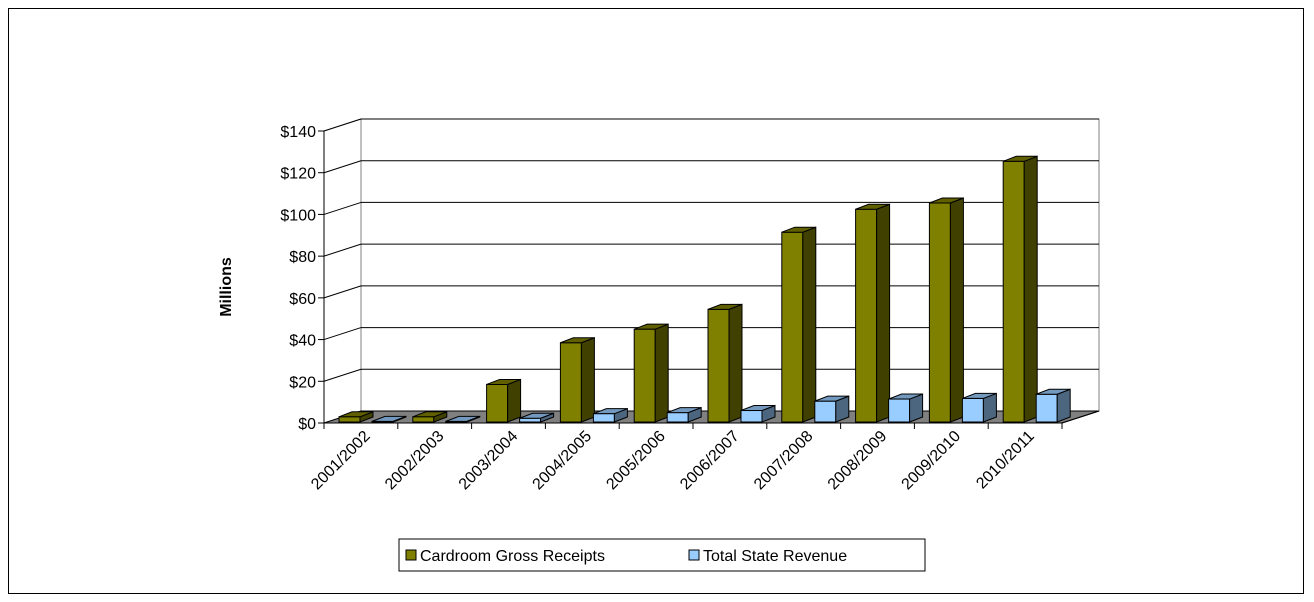 The width and height of the screenshot is (1314, 602). I want to click on legend-box, so click(662, 555).